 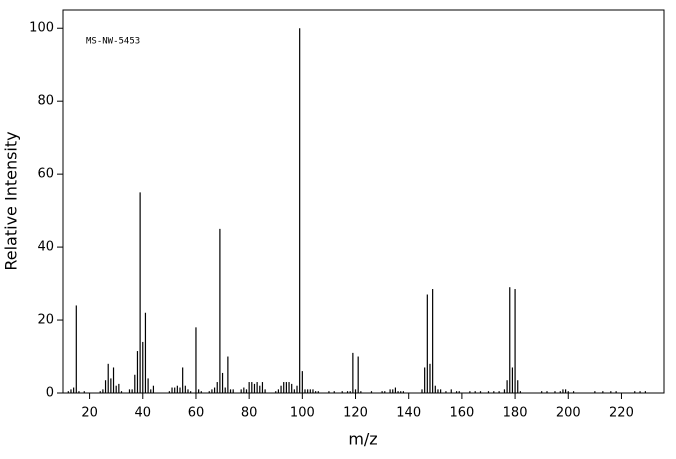 I want to click on y-tick-label: 40, so click(x=45, y=247).